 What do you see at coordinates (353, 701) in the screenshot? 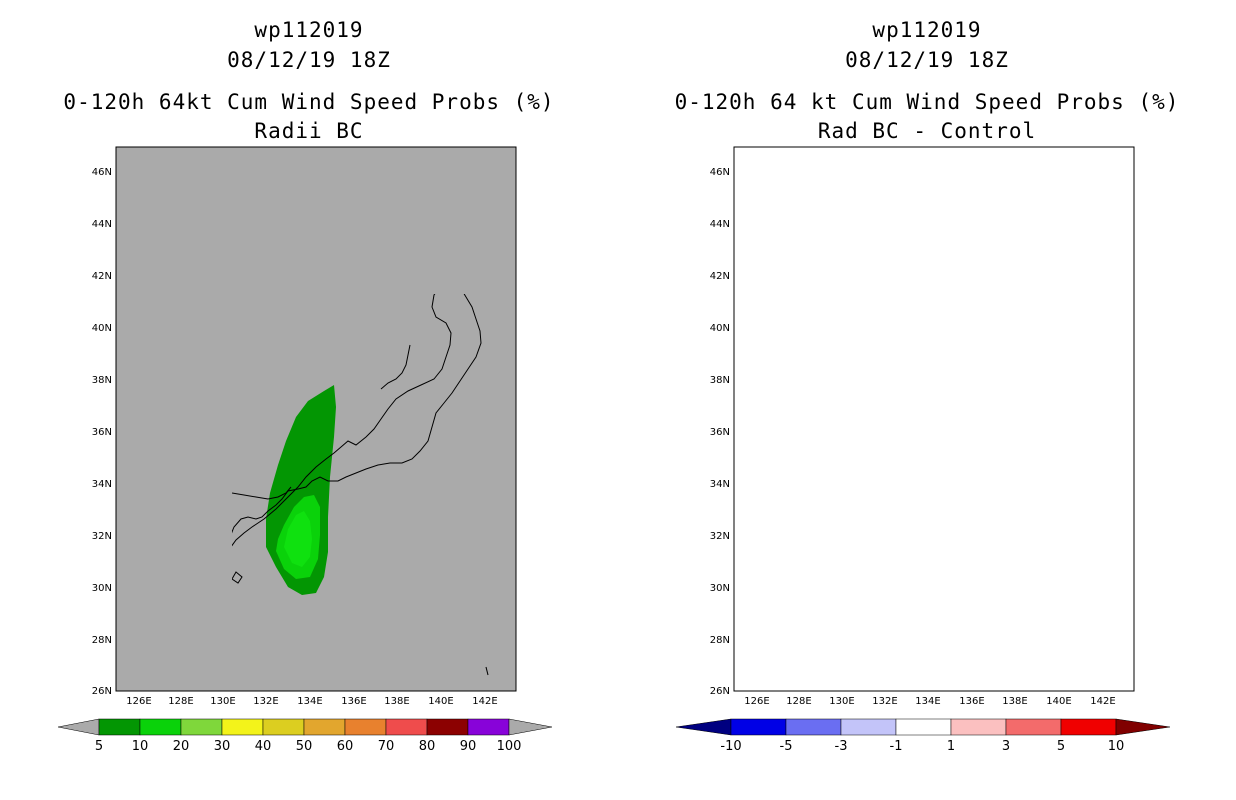
I see `left-lon-label: 136E` at bounding box center [353, 701].